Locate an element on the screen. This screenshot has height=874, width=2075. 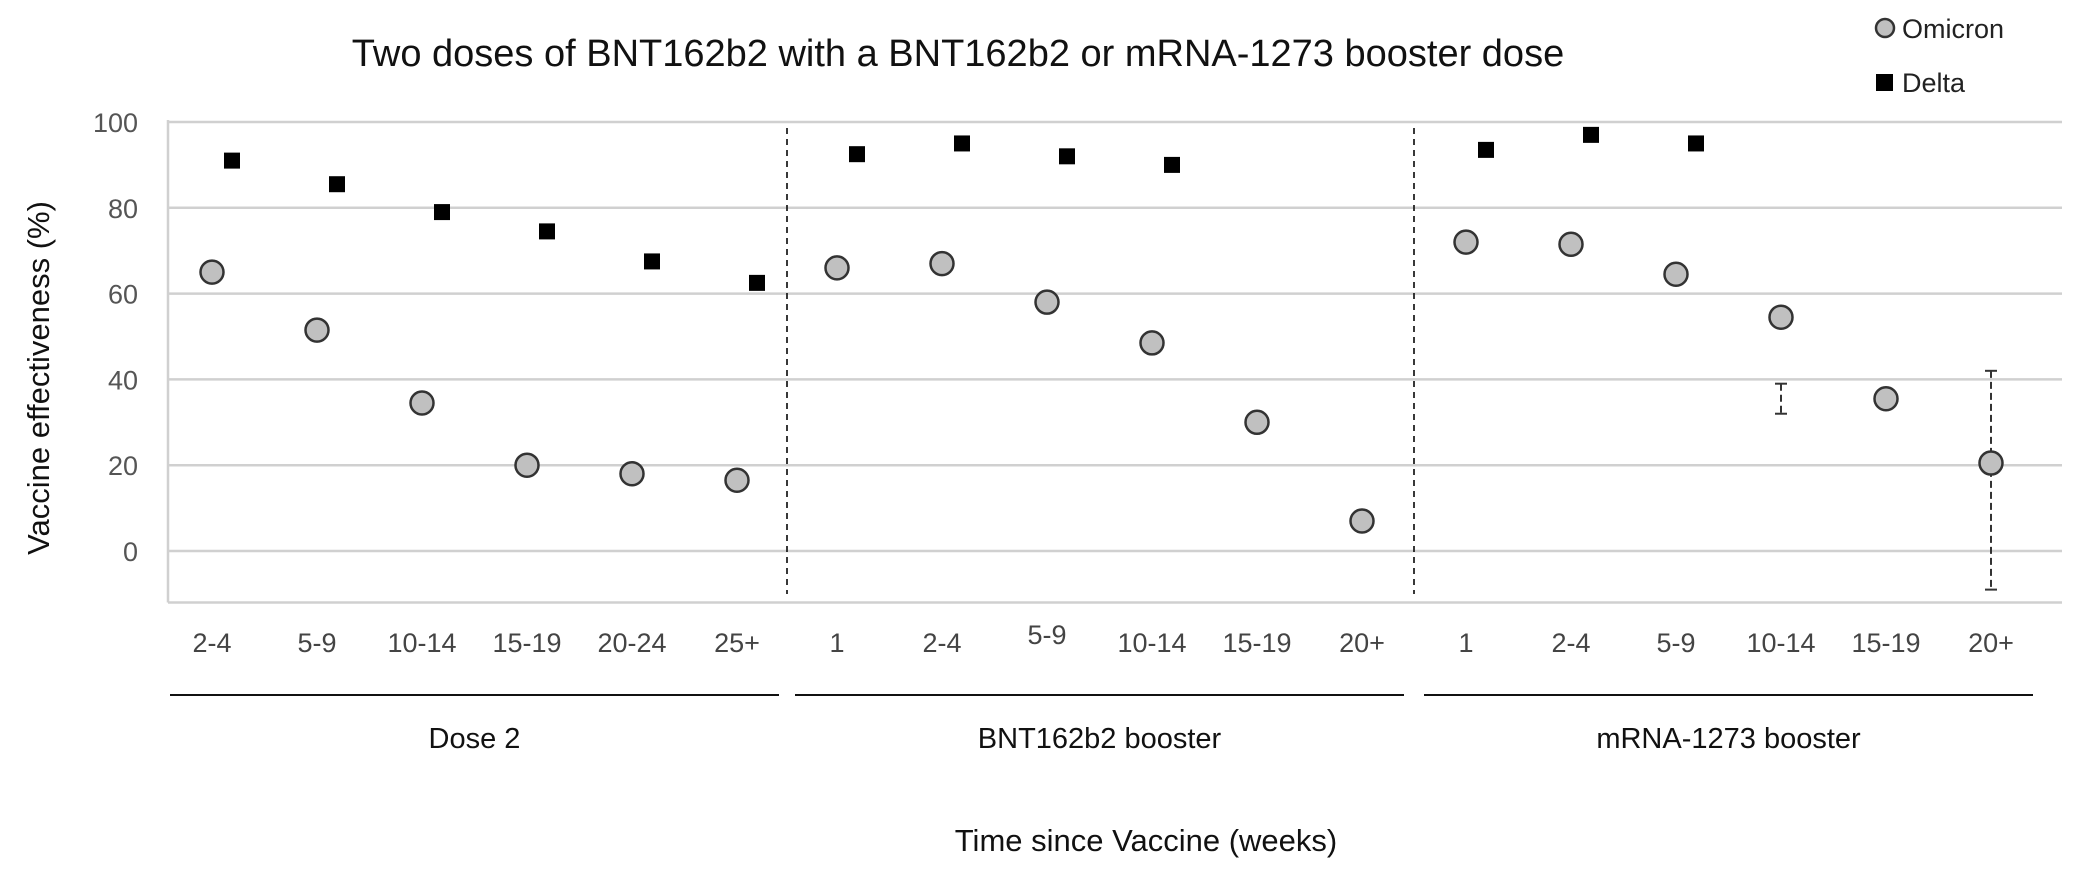
group-label: Dose 2 is located at coordinates (475, 739).